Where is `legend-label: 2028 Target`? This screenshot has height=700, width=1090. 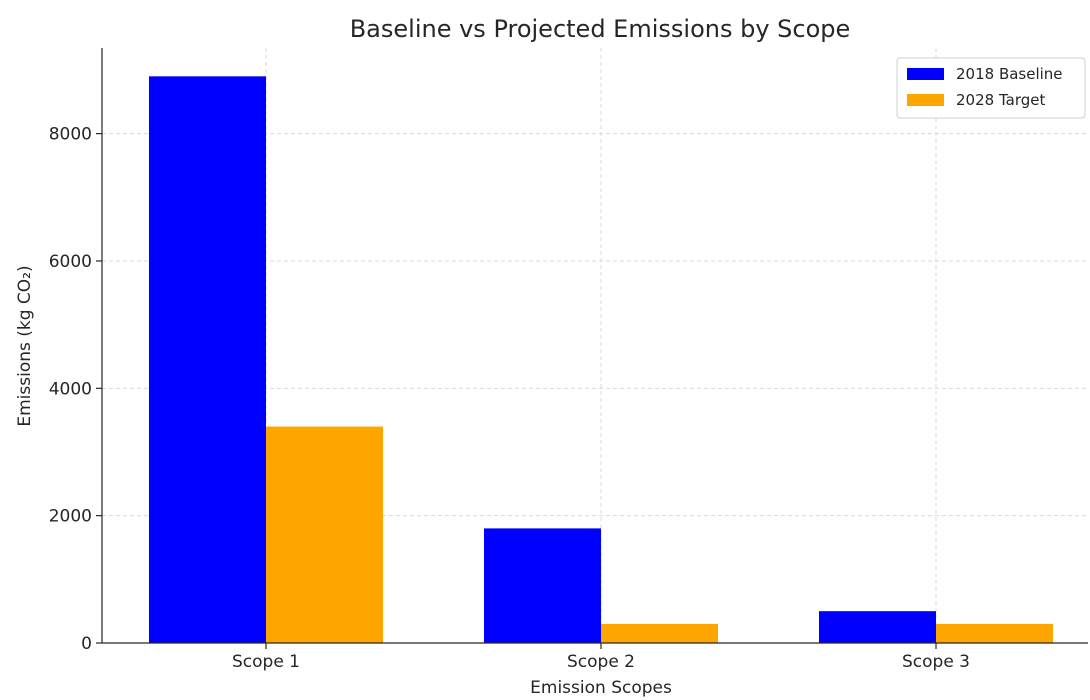 legend-label: 2028 Target is located at coordinates (1000, 100).